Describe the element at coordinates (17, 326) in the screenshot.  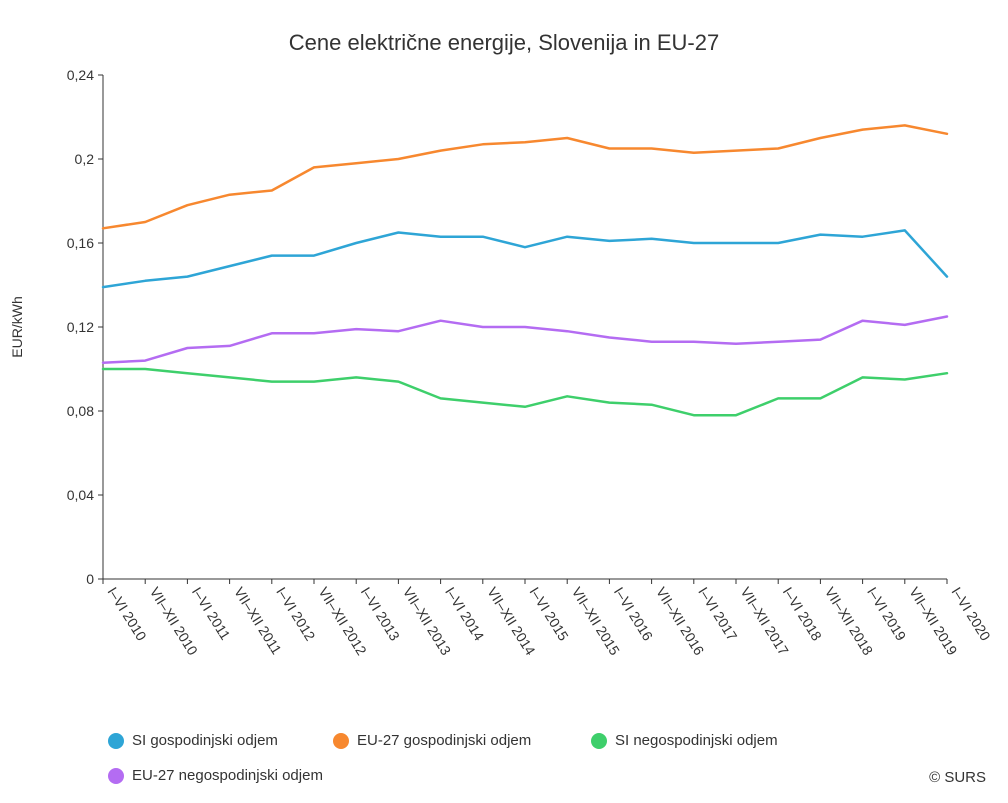
I see `y-axis-label: EUR/kWh` at that location.